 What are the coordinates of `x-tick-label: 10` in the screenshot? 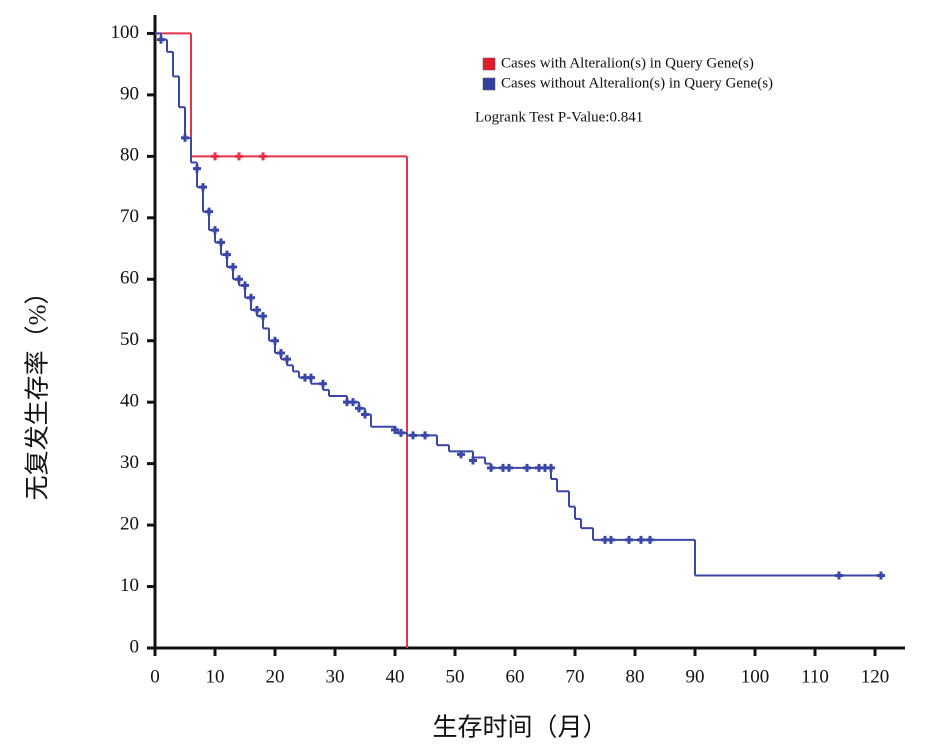 It's located at (215, 676).